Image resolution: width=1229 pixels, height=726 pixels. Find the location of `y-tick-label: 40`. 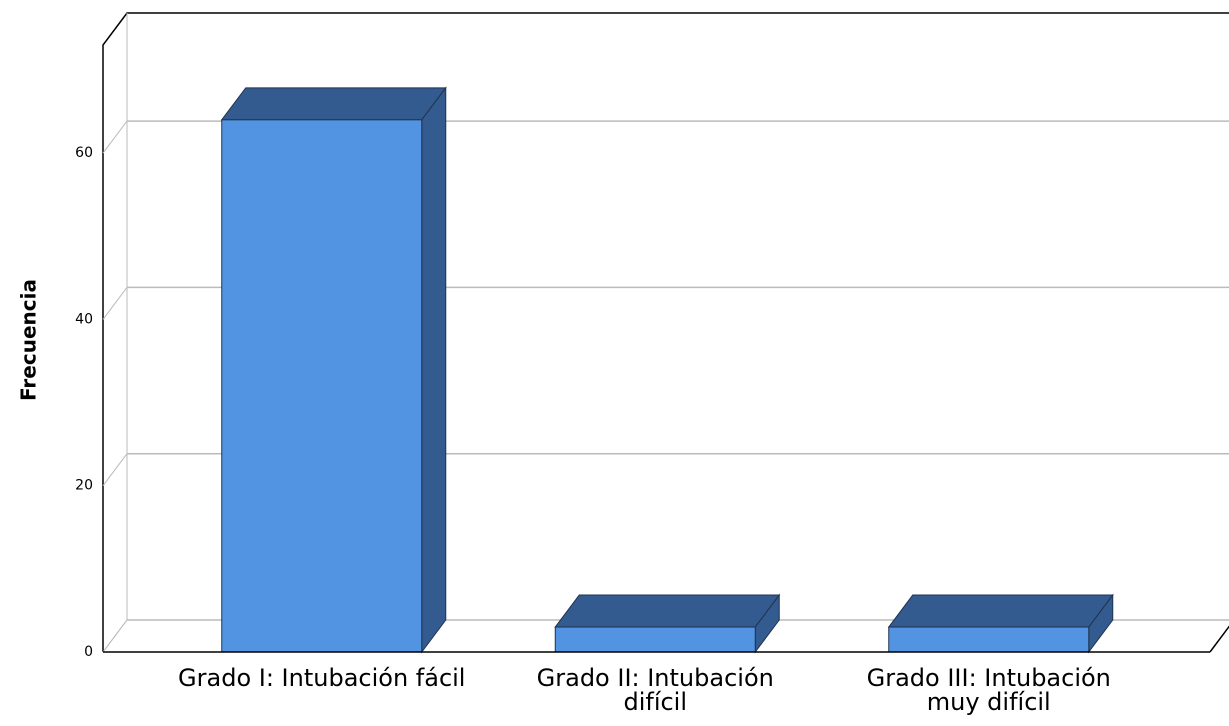

y-tick-label: 40 is located at coordinates (84, 319).